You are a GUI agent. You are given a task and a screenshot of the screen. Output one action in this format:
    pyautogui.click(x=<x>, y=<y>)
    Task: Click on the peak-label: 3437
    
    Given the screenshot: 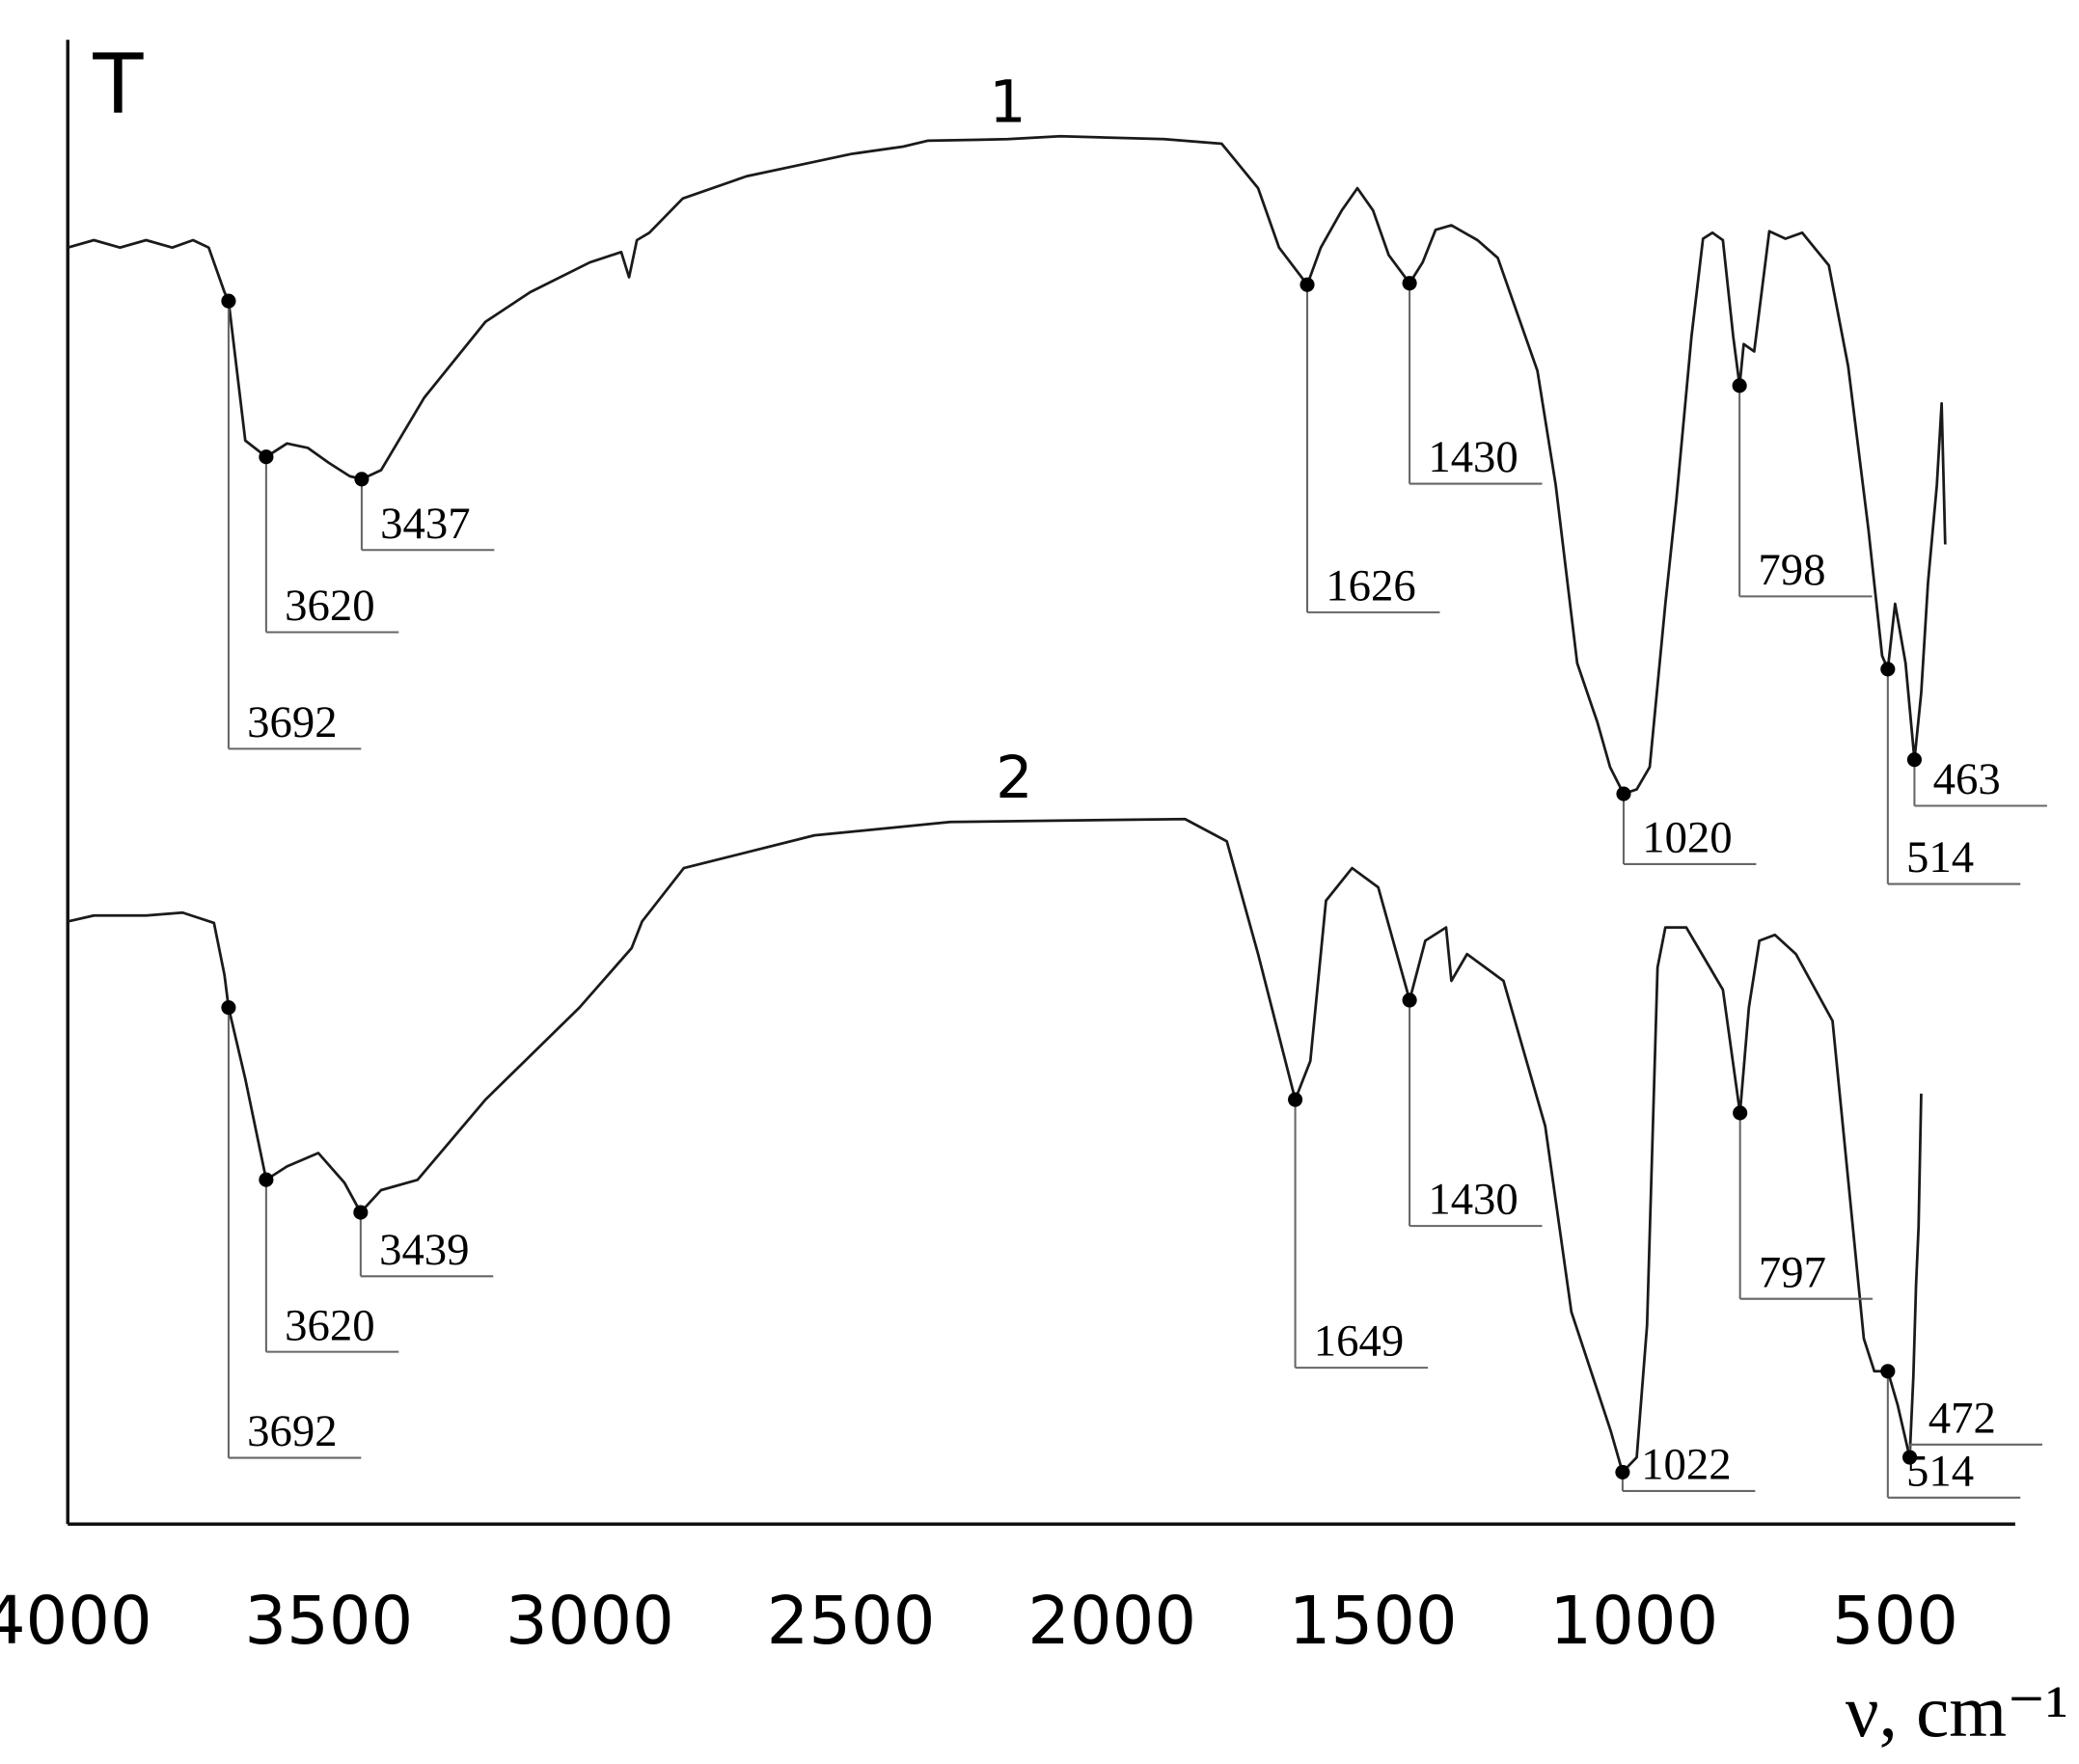 What is the action you would take?
    pyautogui.click(x=425, y=524)
    